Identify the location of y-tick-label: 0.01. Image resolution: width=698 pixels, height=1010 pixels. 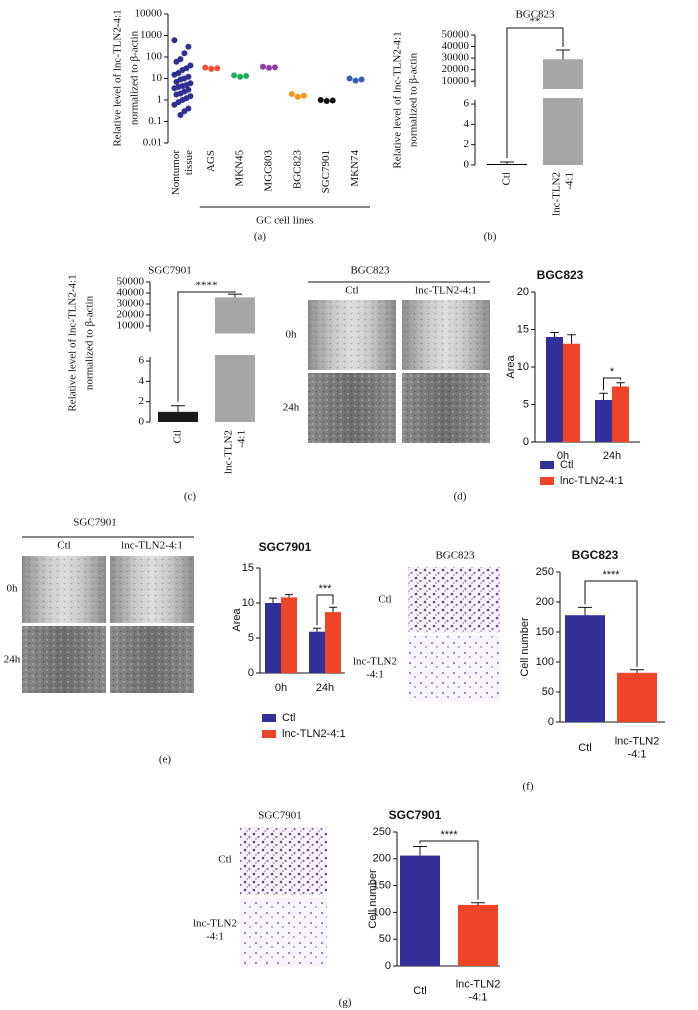
(152, 143).